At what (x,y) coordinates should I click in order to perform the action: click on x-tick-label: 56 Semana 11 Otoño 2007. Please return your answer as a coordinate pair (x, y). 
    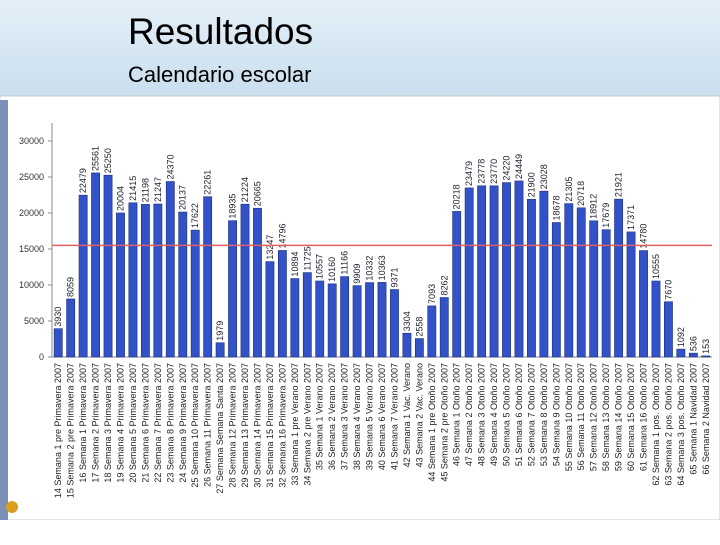
    Looking at the image, I should click on (581, 416).